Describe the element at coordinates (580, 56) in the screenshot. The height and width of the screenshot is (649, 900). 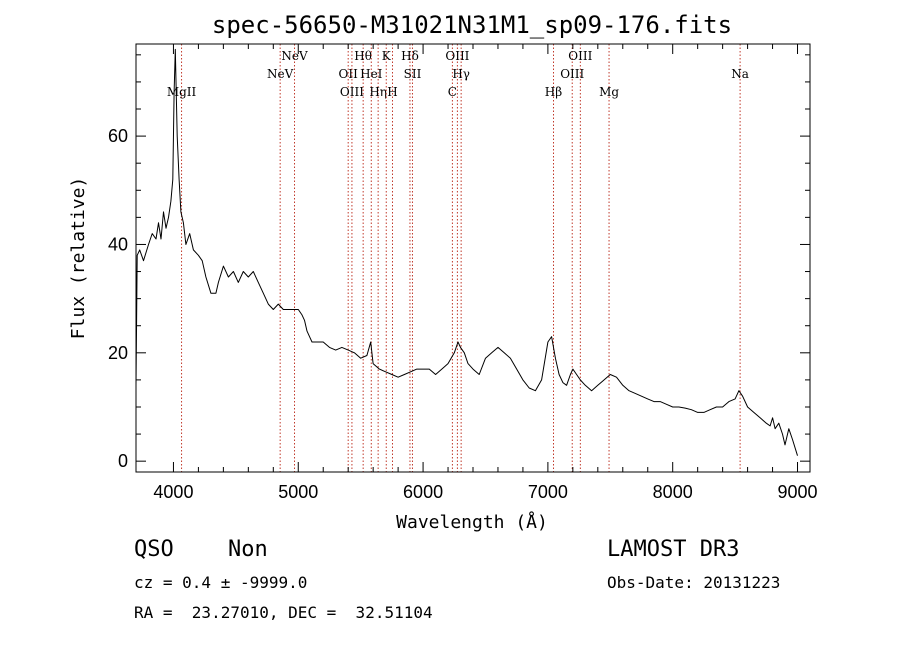
I see `emission-line-label-17: OIII` at that location.